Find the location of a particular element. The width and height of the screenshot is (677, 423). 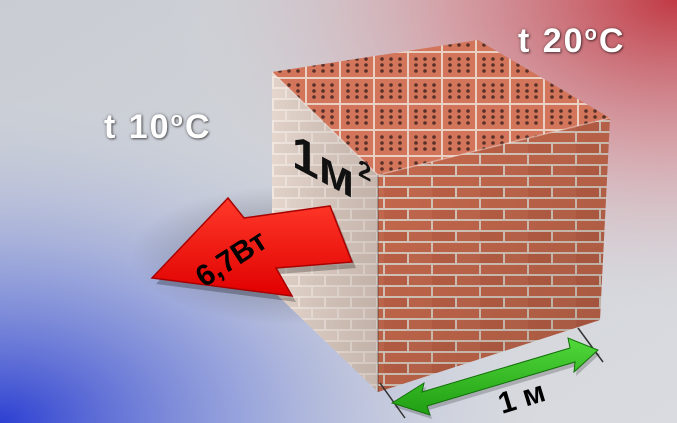

temperature-warm-unit: C is located at coordinates (612, 41).